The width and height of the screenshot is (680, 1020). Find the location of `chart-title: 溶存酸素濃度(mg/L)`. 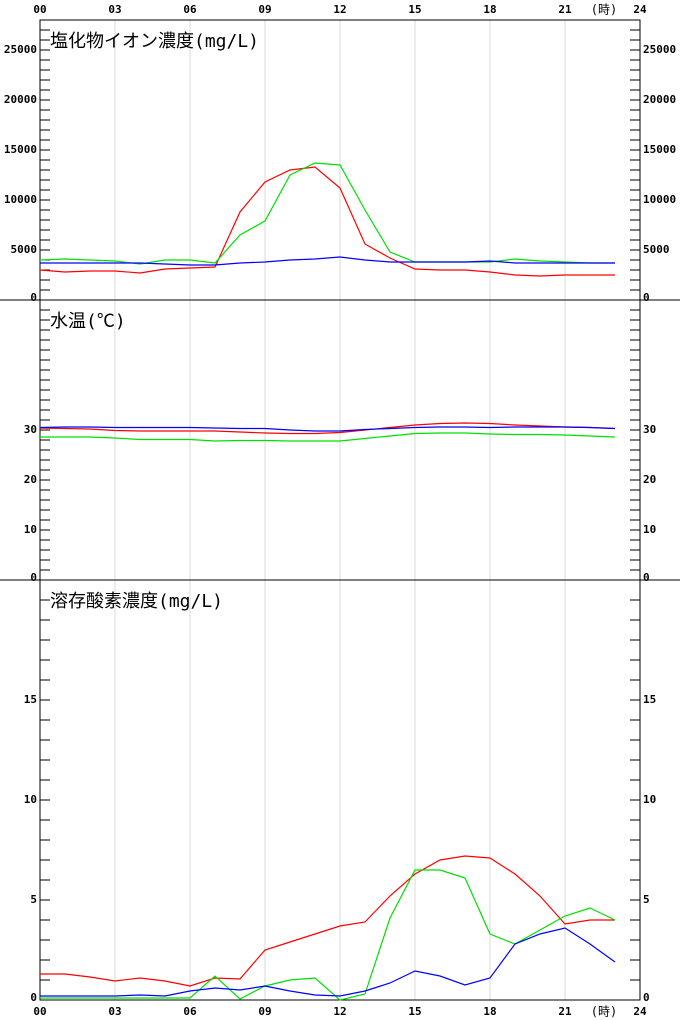

chart-title: 溶存酸素濃度(mg/L) is located at coordinates (136, 601).